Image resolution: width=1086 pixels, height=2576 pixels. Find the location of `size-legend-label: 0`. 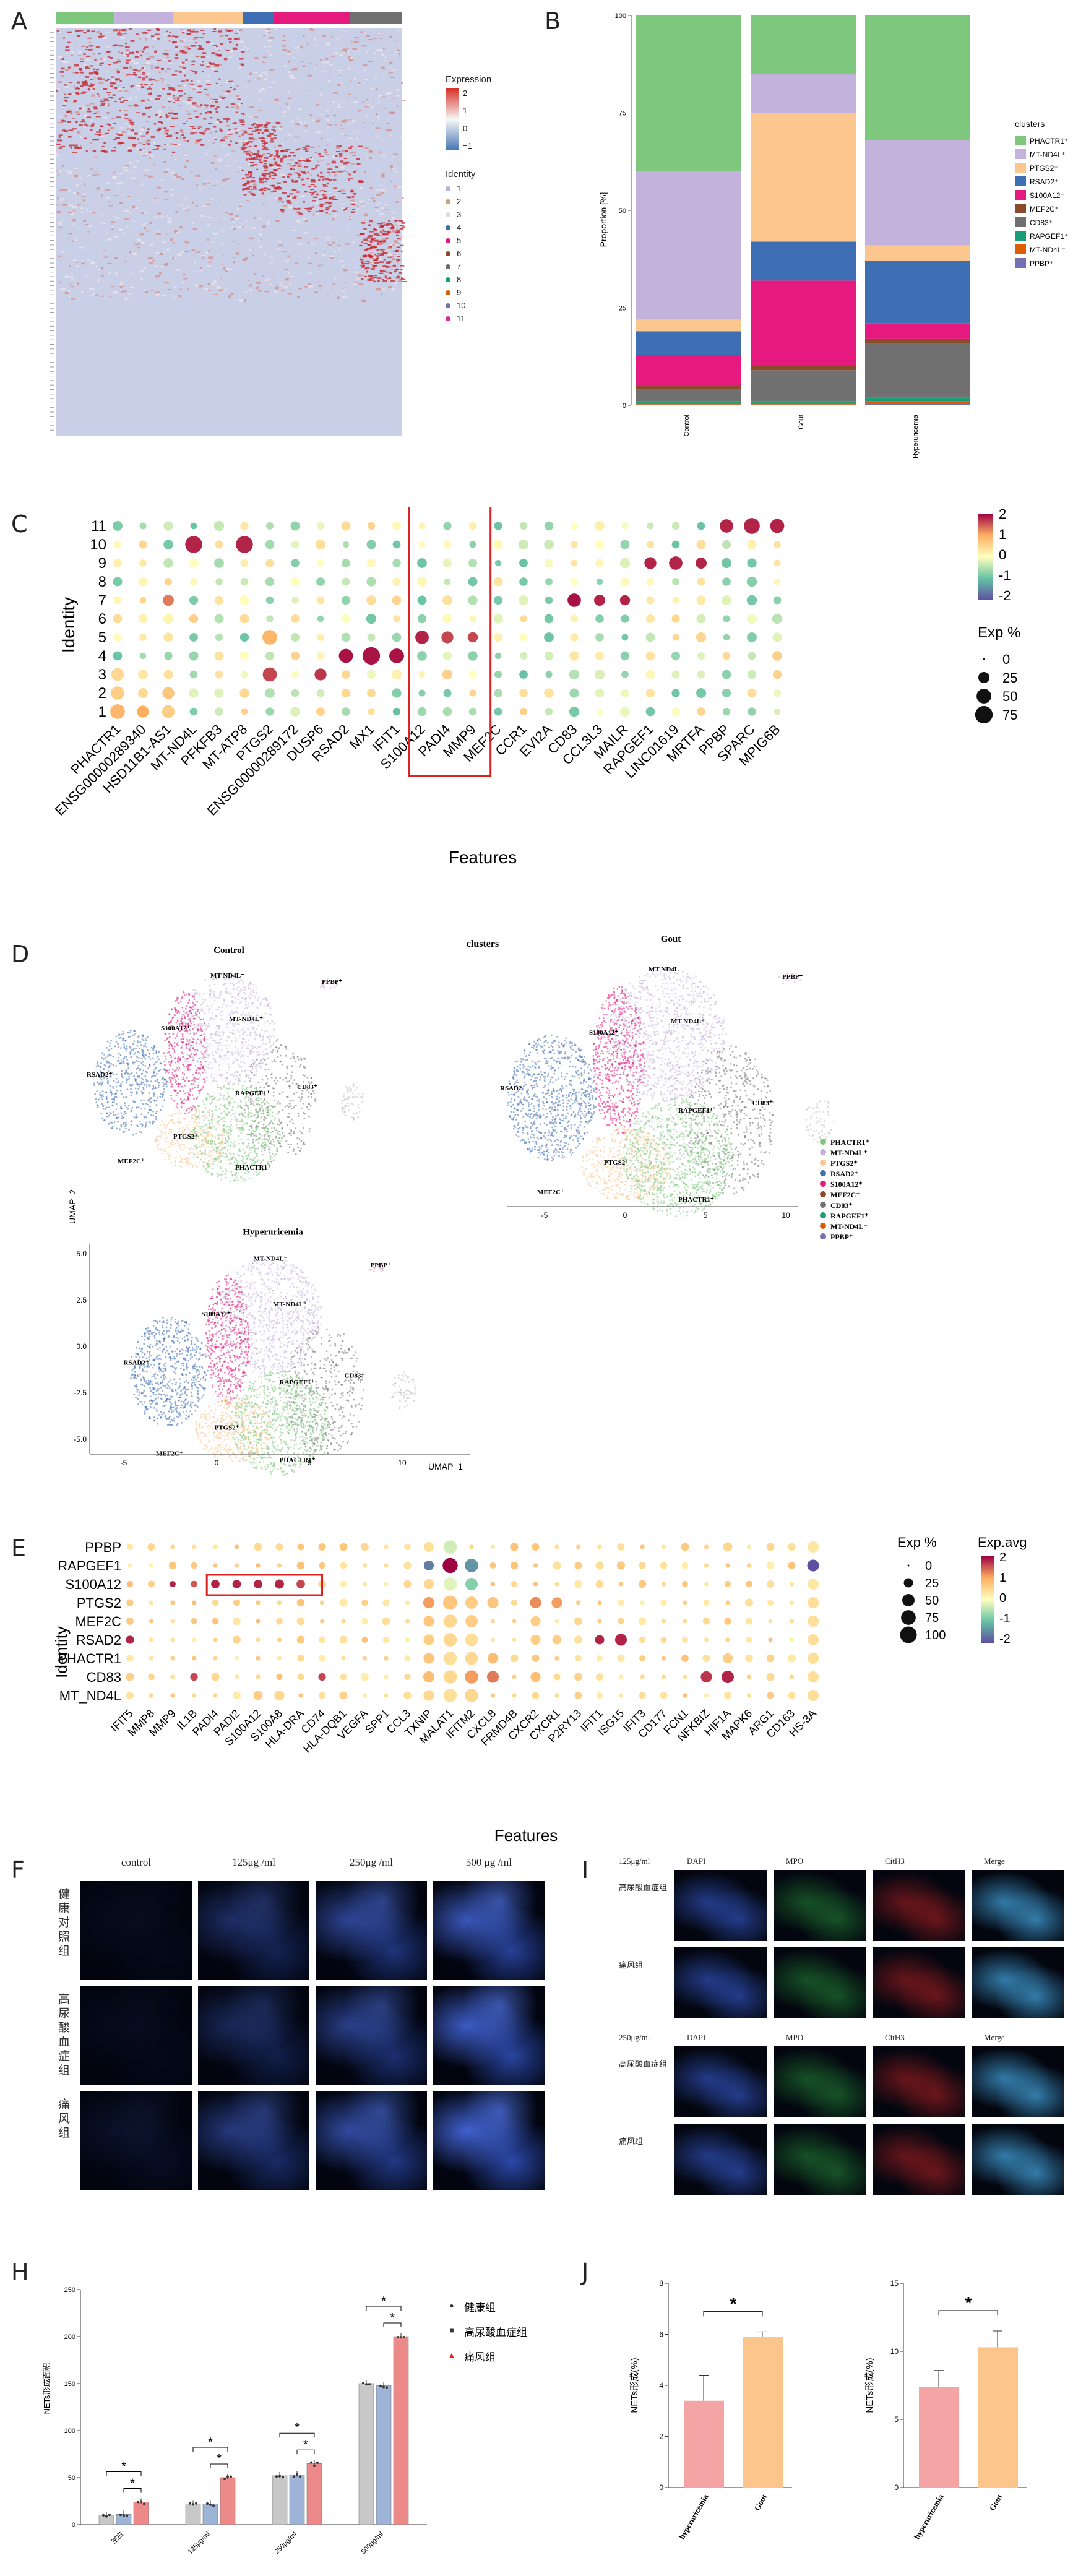

size-legend-label: 0 is located at coordinates (1006, 659).